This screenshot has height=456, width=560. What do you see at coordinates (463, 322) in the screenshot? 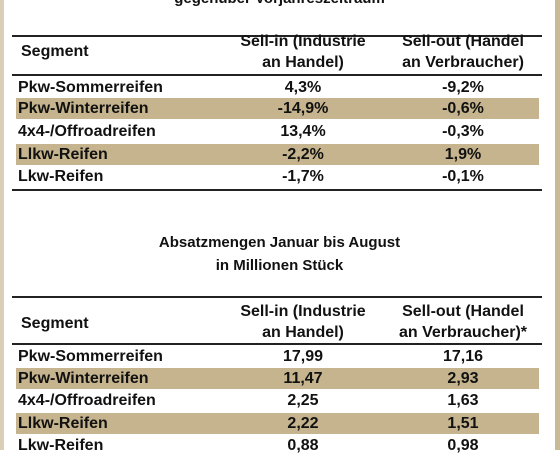
I see `table2-header-sell-out: Sell-out (Handel an Verbraucher)*` at bounding box center [463, 322].